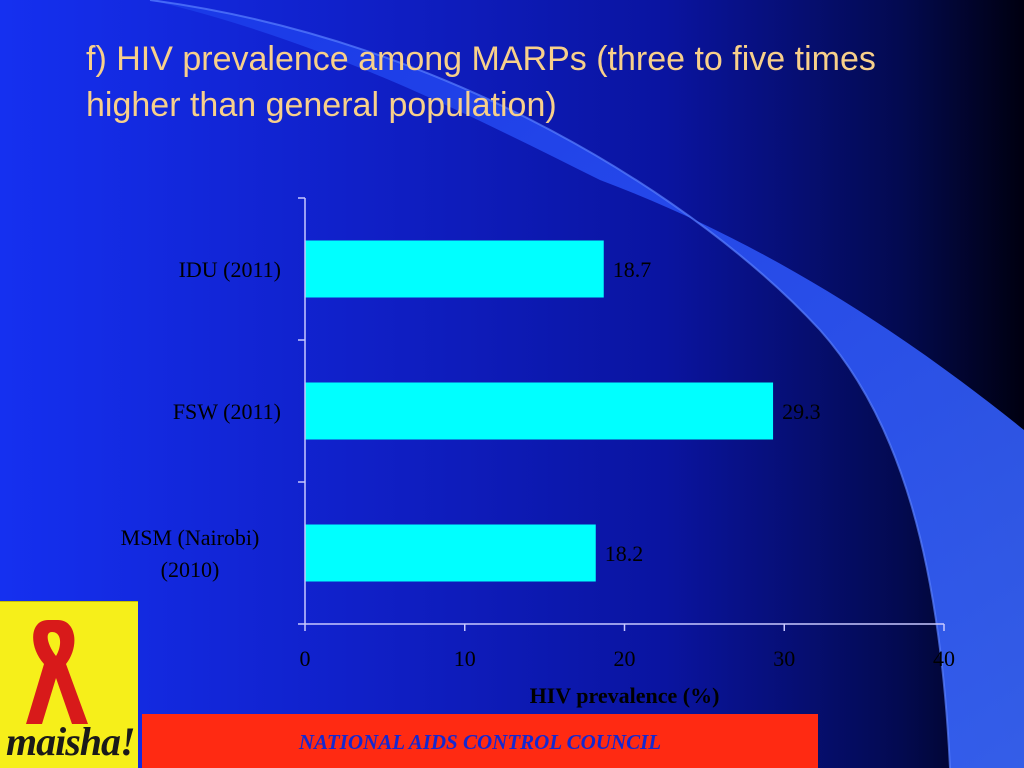  I want to click on footer-band: NATIONAL AIDS CONTROL COUNCIL, so click(480, 741).